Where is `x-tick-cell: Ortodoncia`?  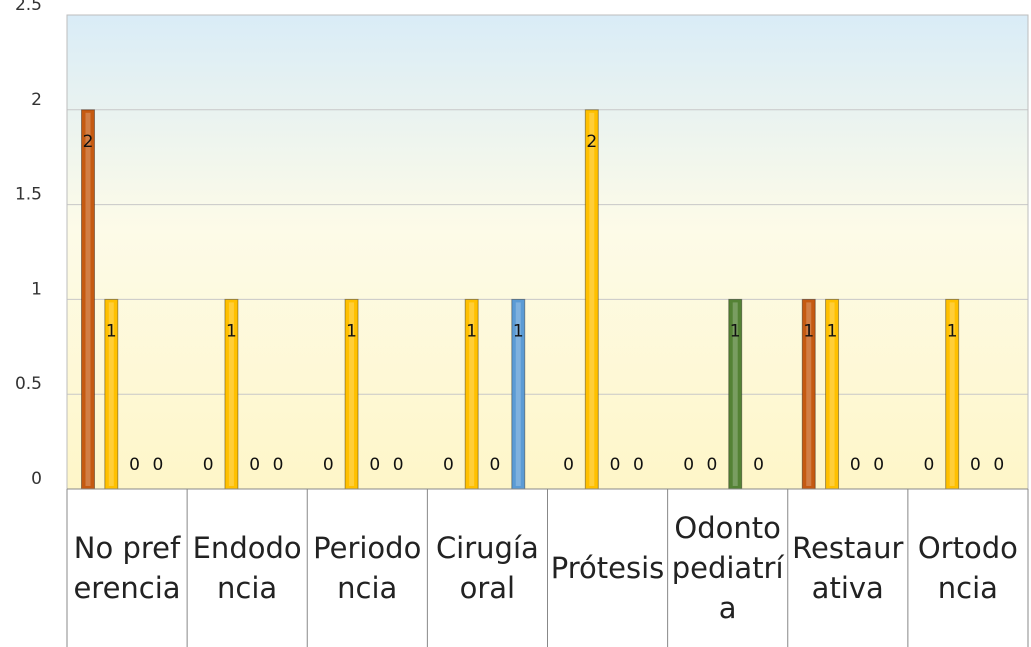 x-tick-cell: Ortodoncia is located at coordinates (967, 568).